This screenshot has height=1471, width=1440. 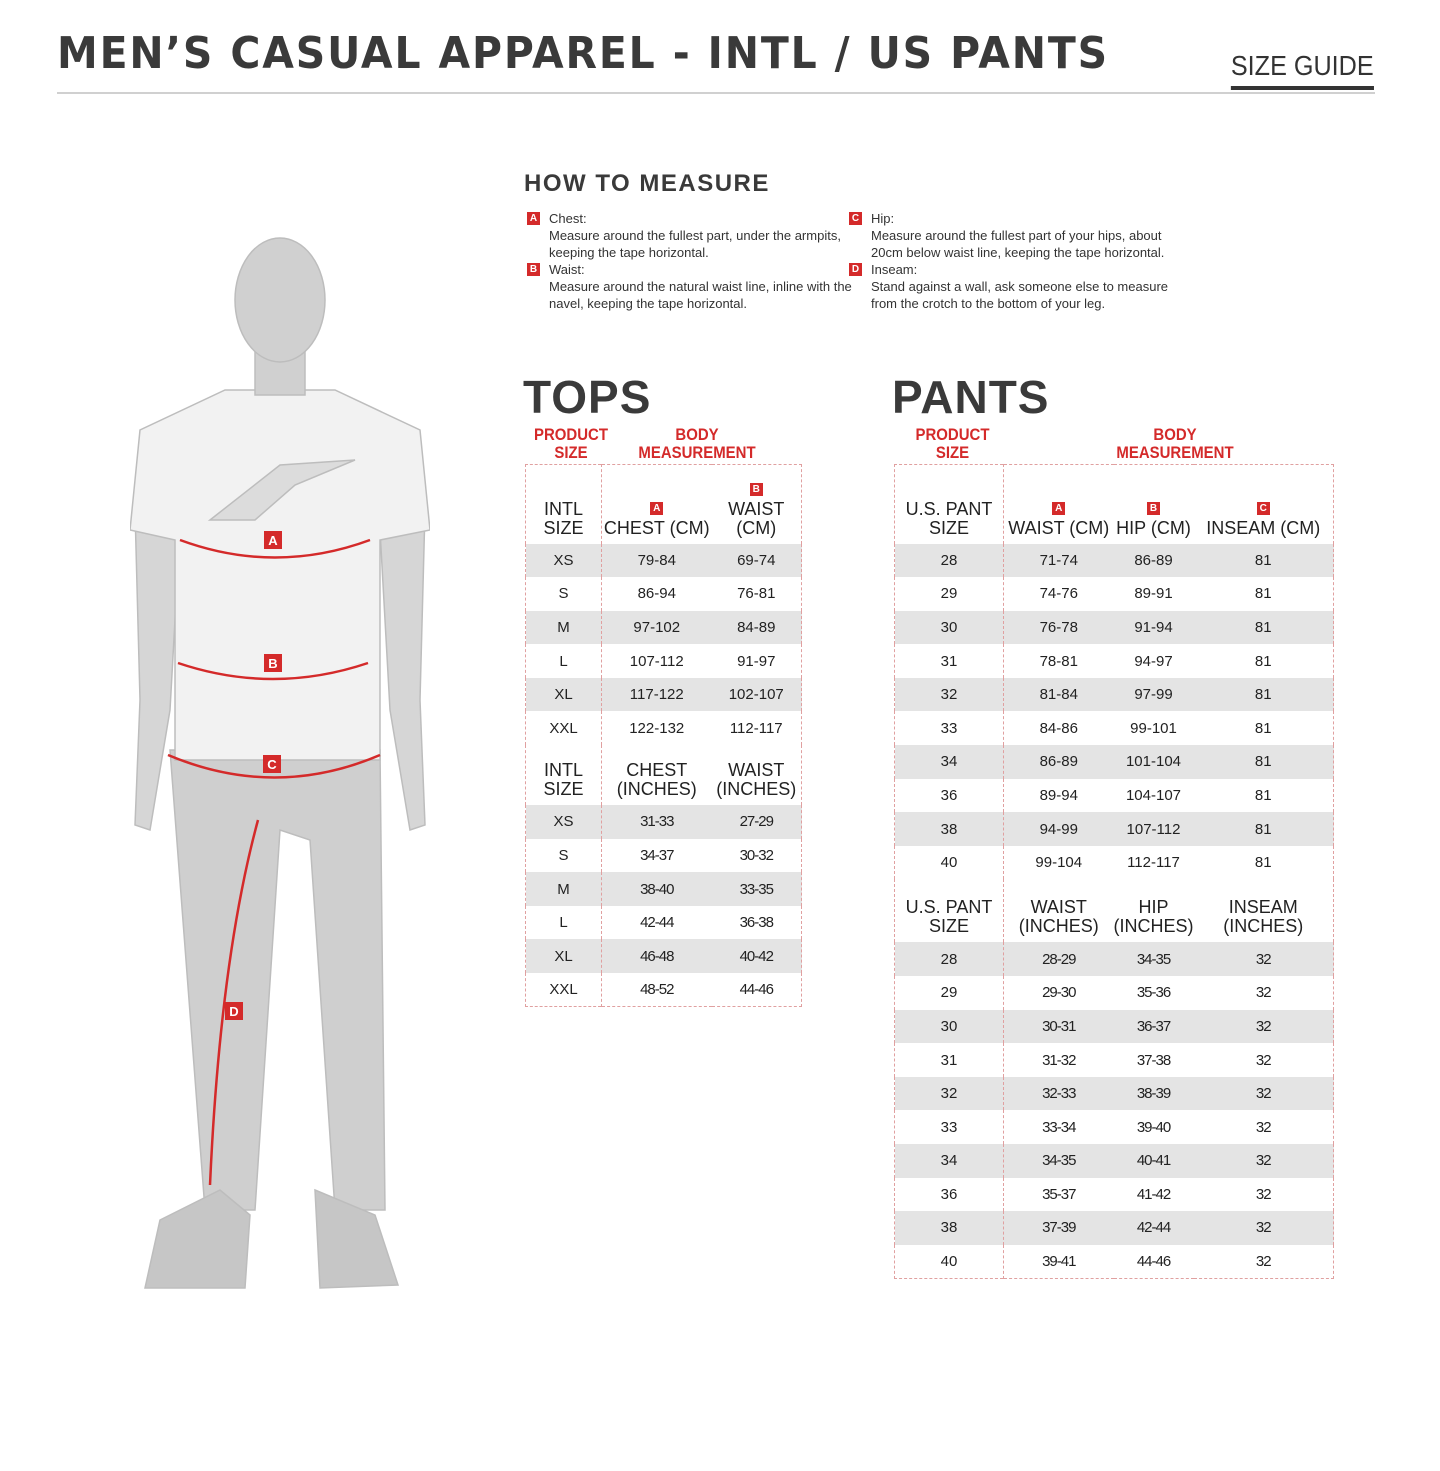 I want to click on table-cell: 41-42, so click(x=1153, y=1194).